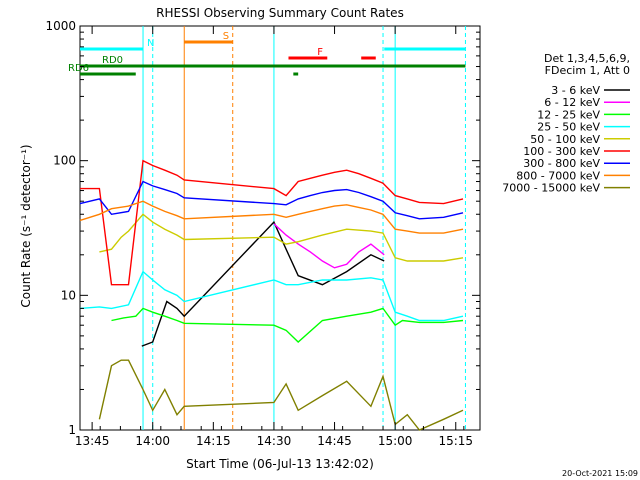 The image size is (640, 480). What do you see at coordinates (572, 102) in the screenshot?
I see `legend-label-1: 6 - 12 keV` at bounding box center [572, 102].